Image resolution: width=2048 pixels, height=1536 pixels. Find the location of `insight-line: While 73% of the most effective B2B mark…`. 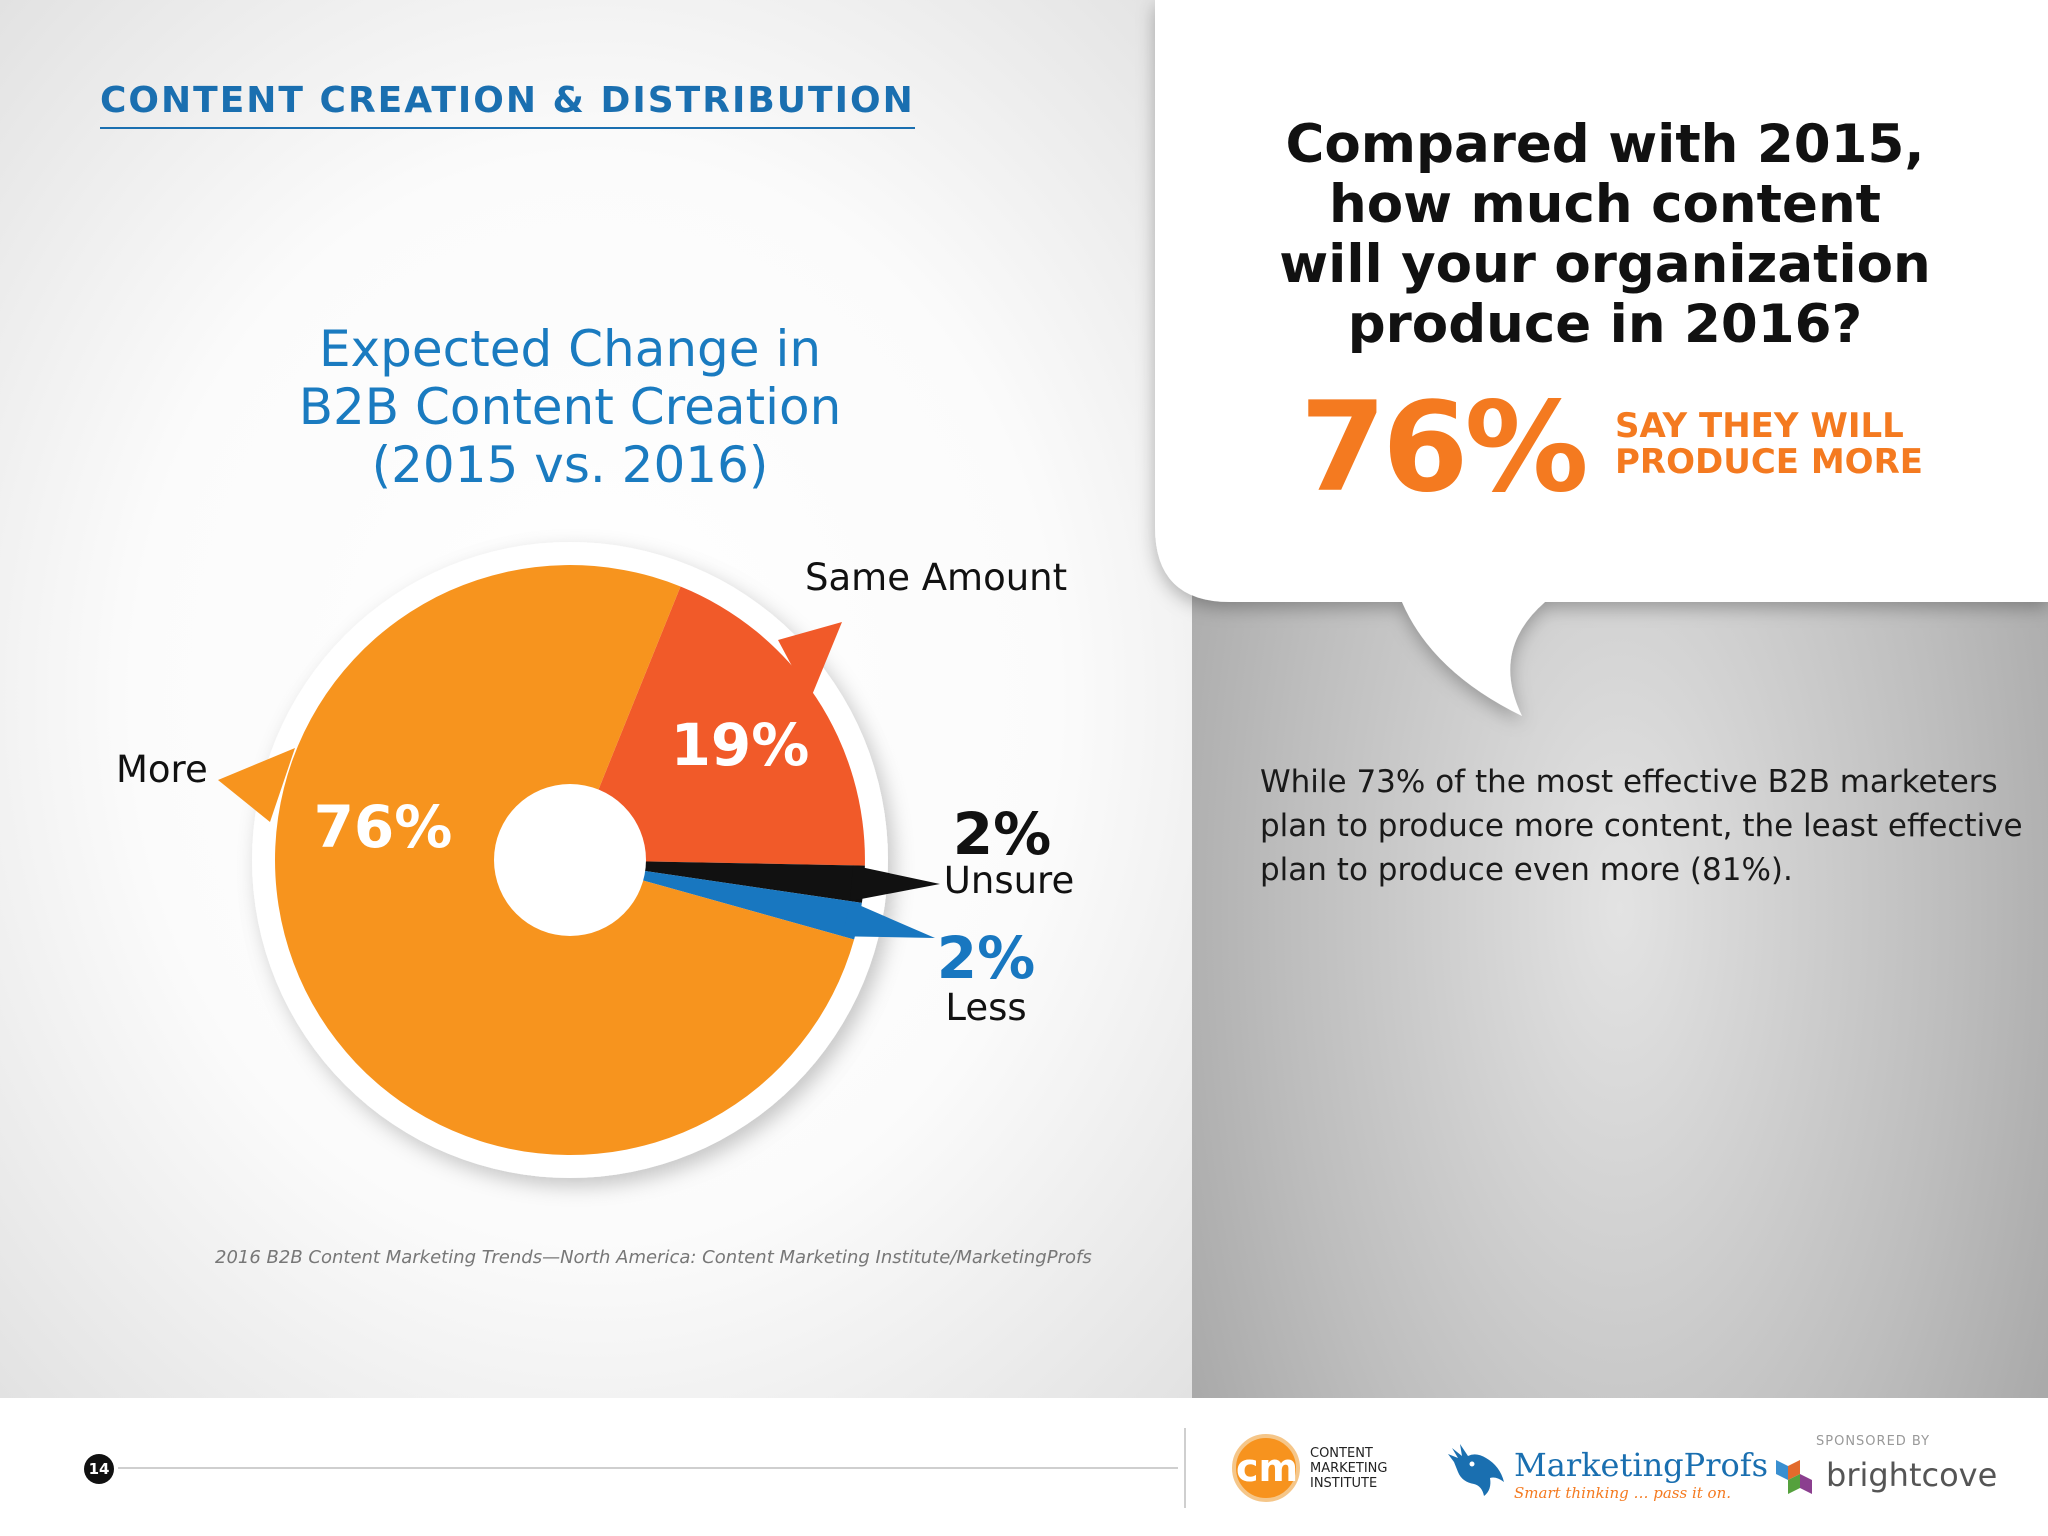

insight-line: While 73% of the most effective B2B mark… is located at coordinates (1629, 782).